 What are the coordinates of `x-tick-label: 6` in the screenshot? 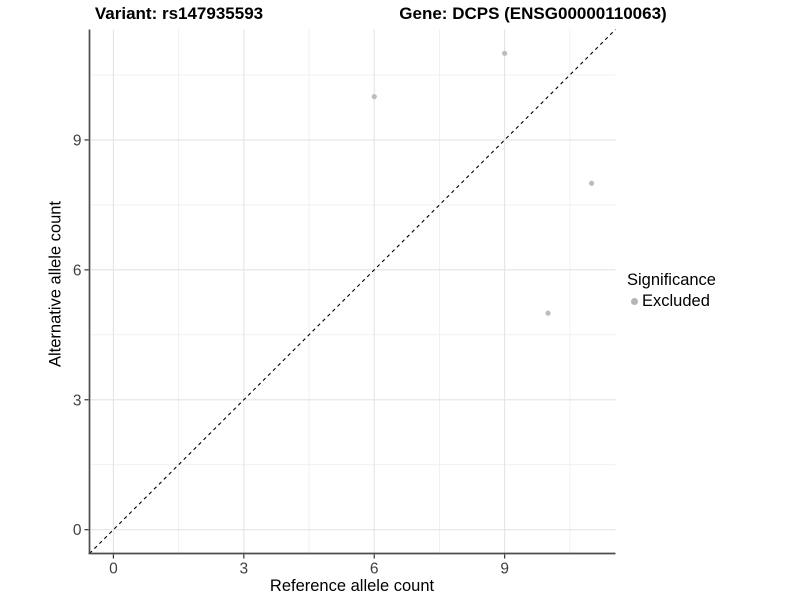 It's located at (374, 569).